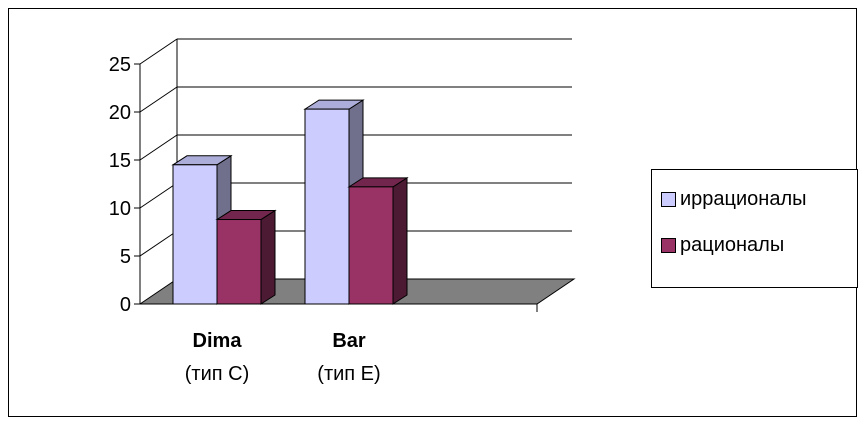 Image resolution: width=865 pixels, height=425 pixels. I want to click on x-tick-sublabel-Bar: (тип Е), so click(348, 374).